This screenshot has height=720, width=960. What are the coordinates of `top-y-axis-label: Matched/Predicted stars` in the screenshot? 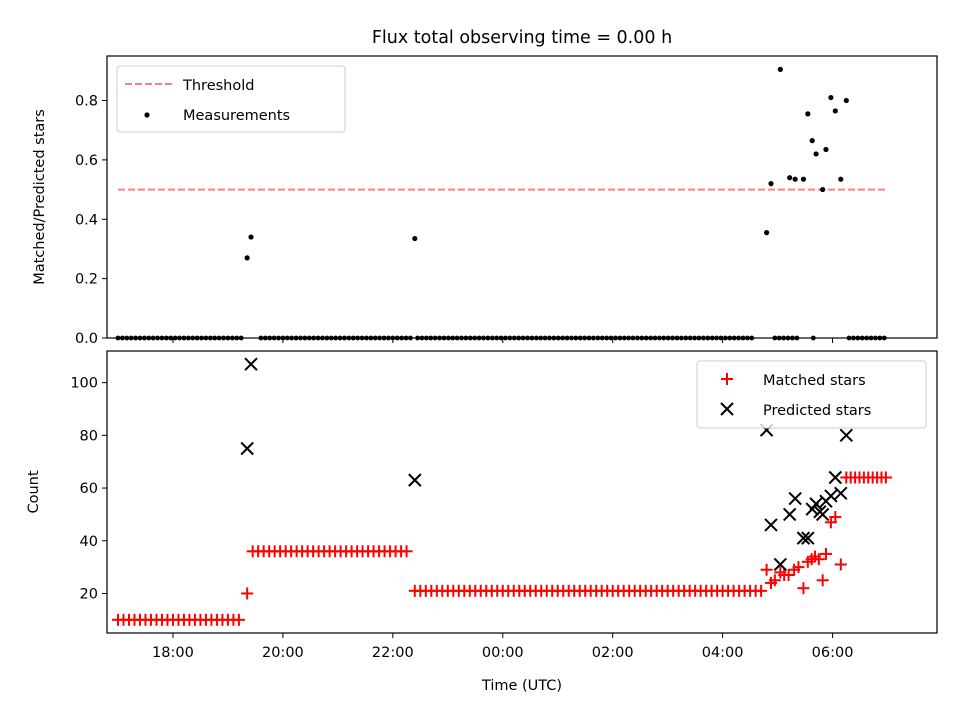 It's located at (40, 197).